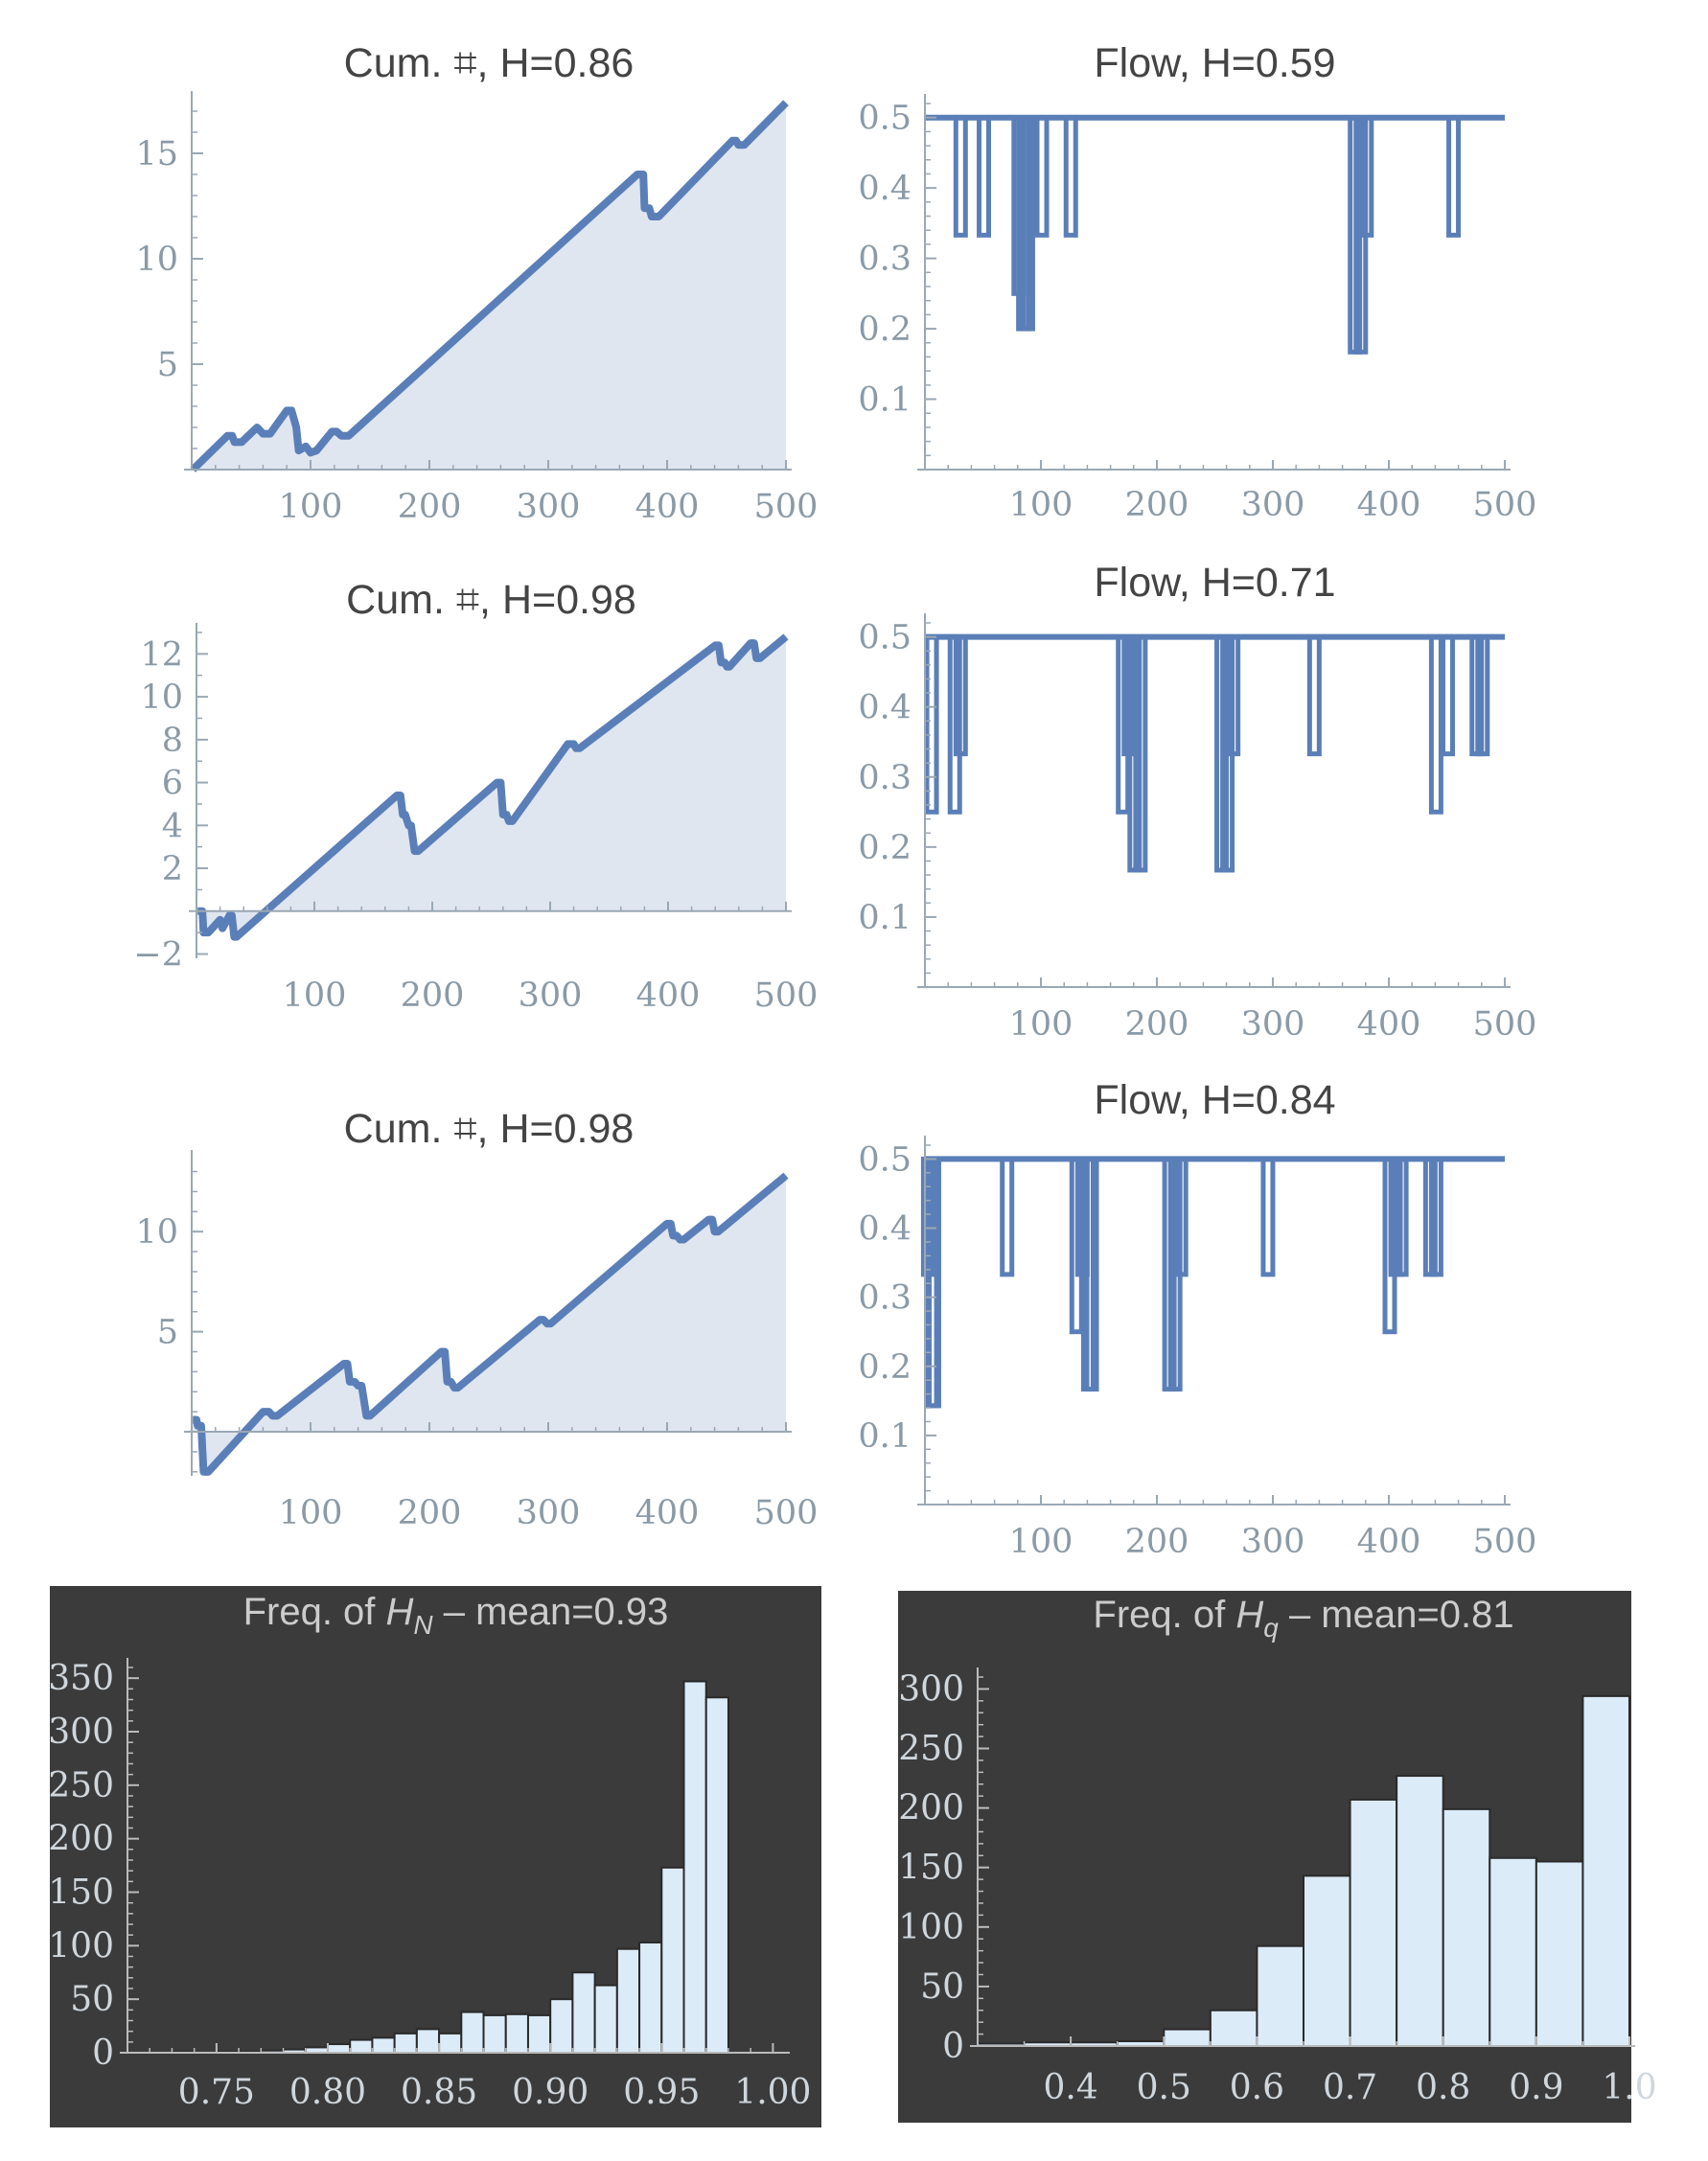 The height and width of the screenshot is (2161, 1708). I want to click on flow3-ytick-label-0: 0.1, so click(885, 1437).